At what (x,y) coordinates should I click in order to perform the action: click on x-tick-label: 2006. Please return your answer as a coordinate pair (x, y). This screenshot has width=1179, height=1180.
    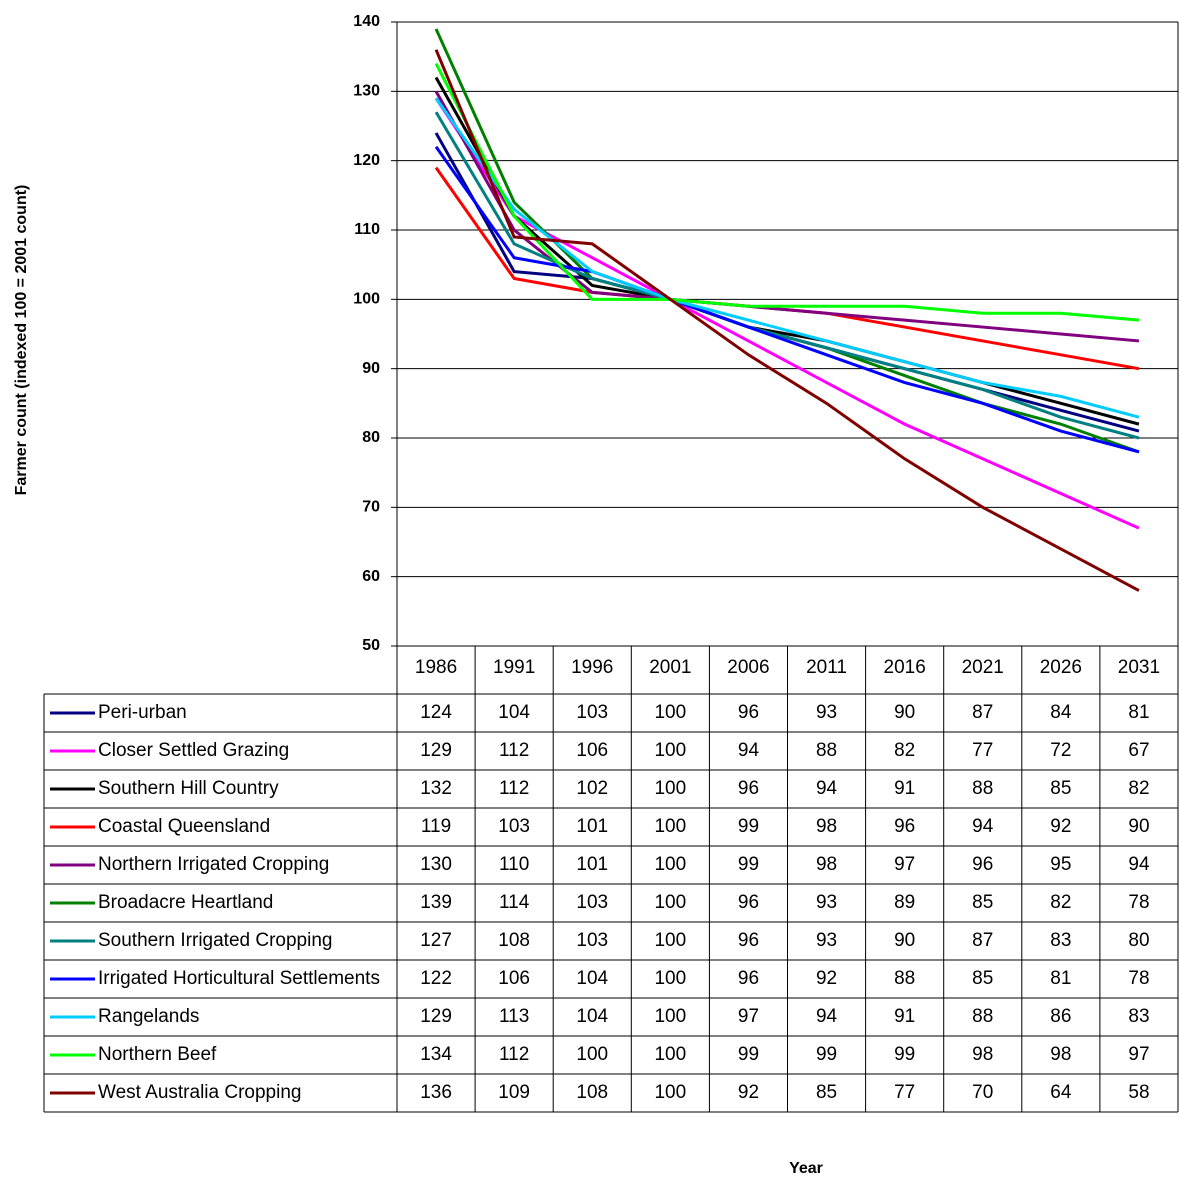
    Looking at the image, I should click on (748, 667).